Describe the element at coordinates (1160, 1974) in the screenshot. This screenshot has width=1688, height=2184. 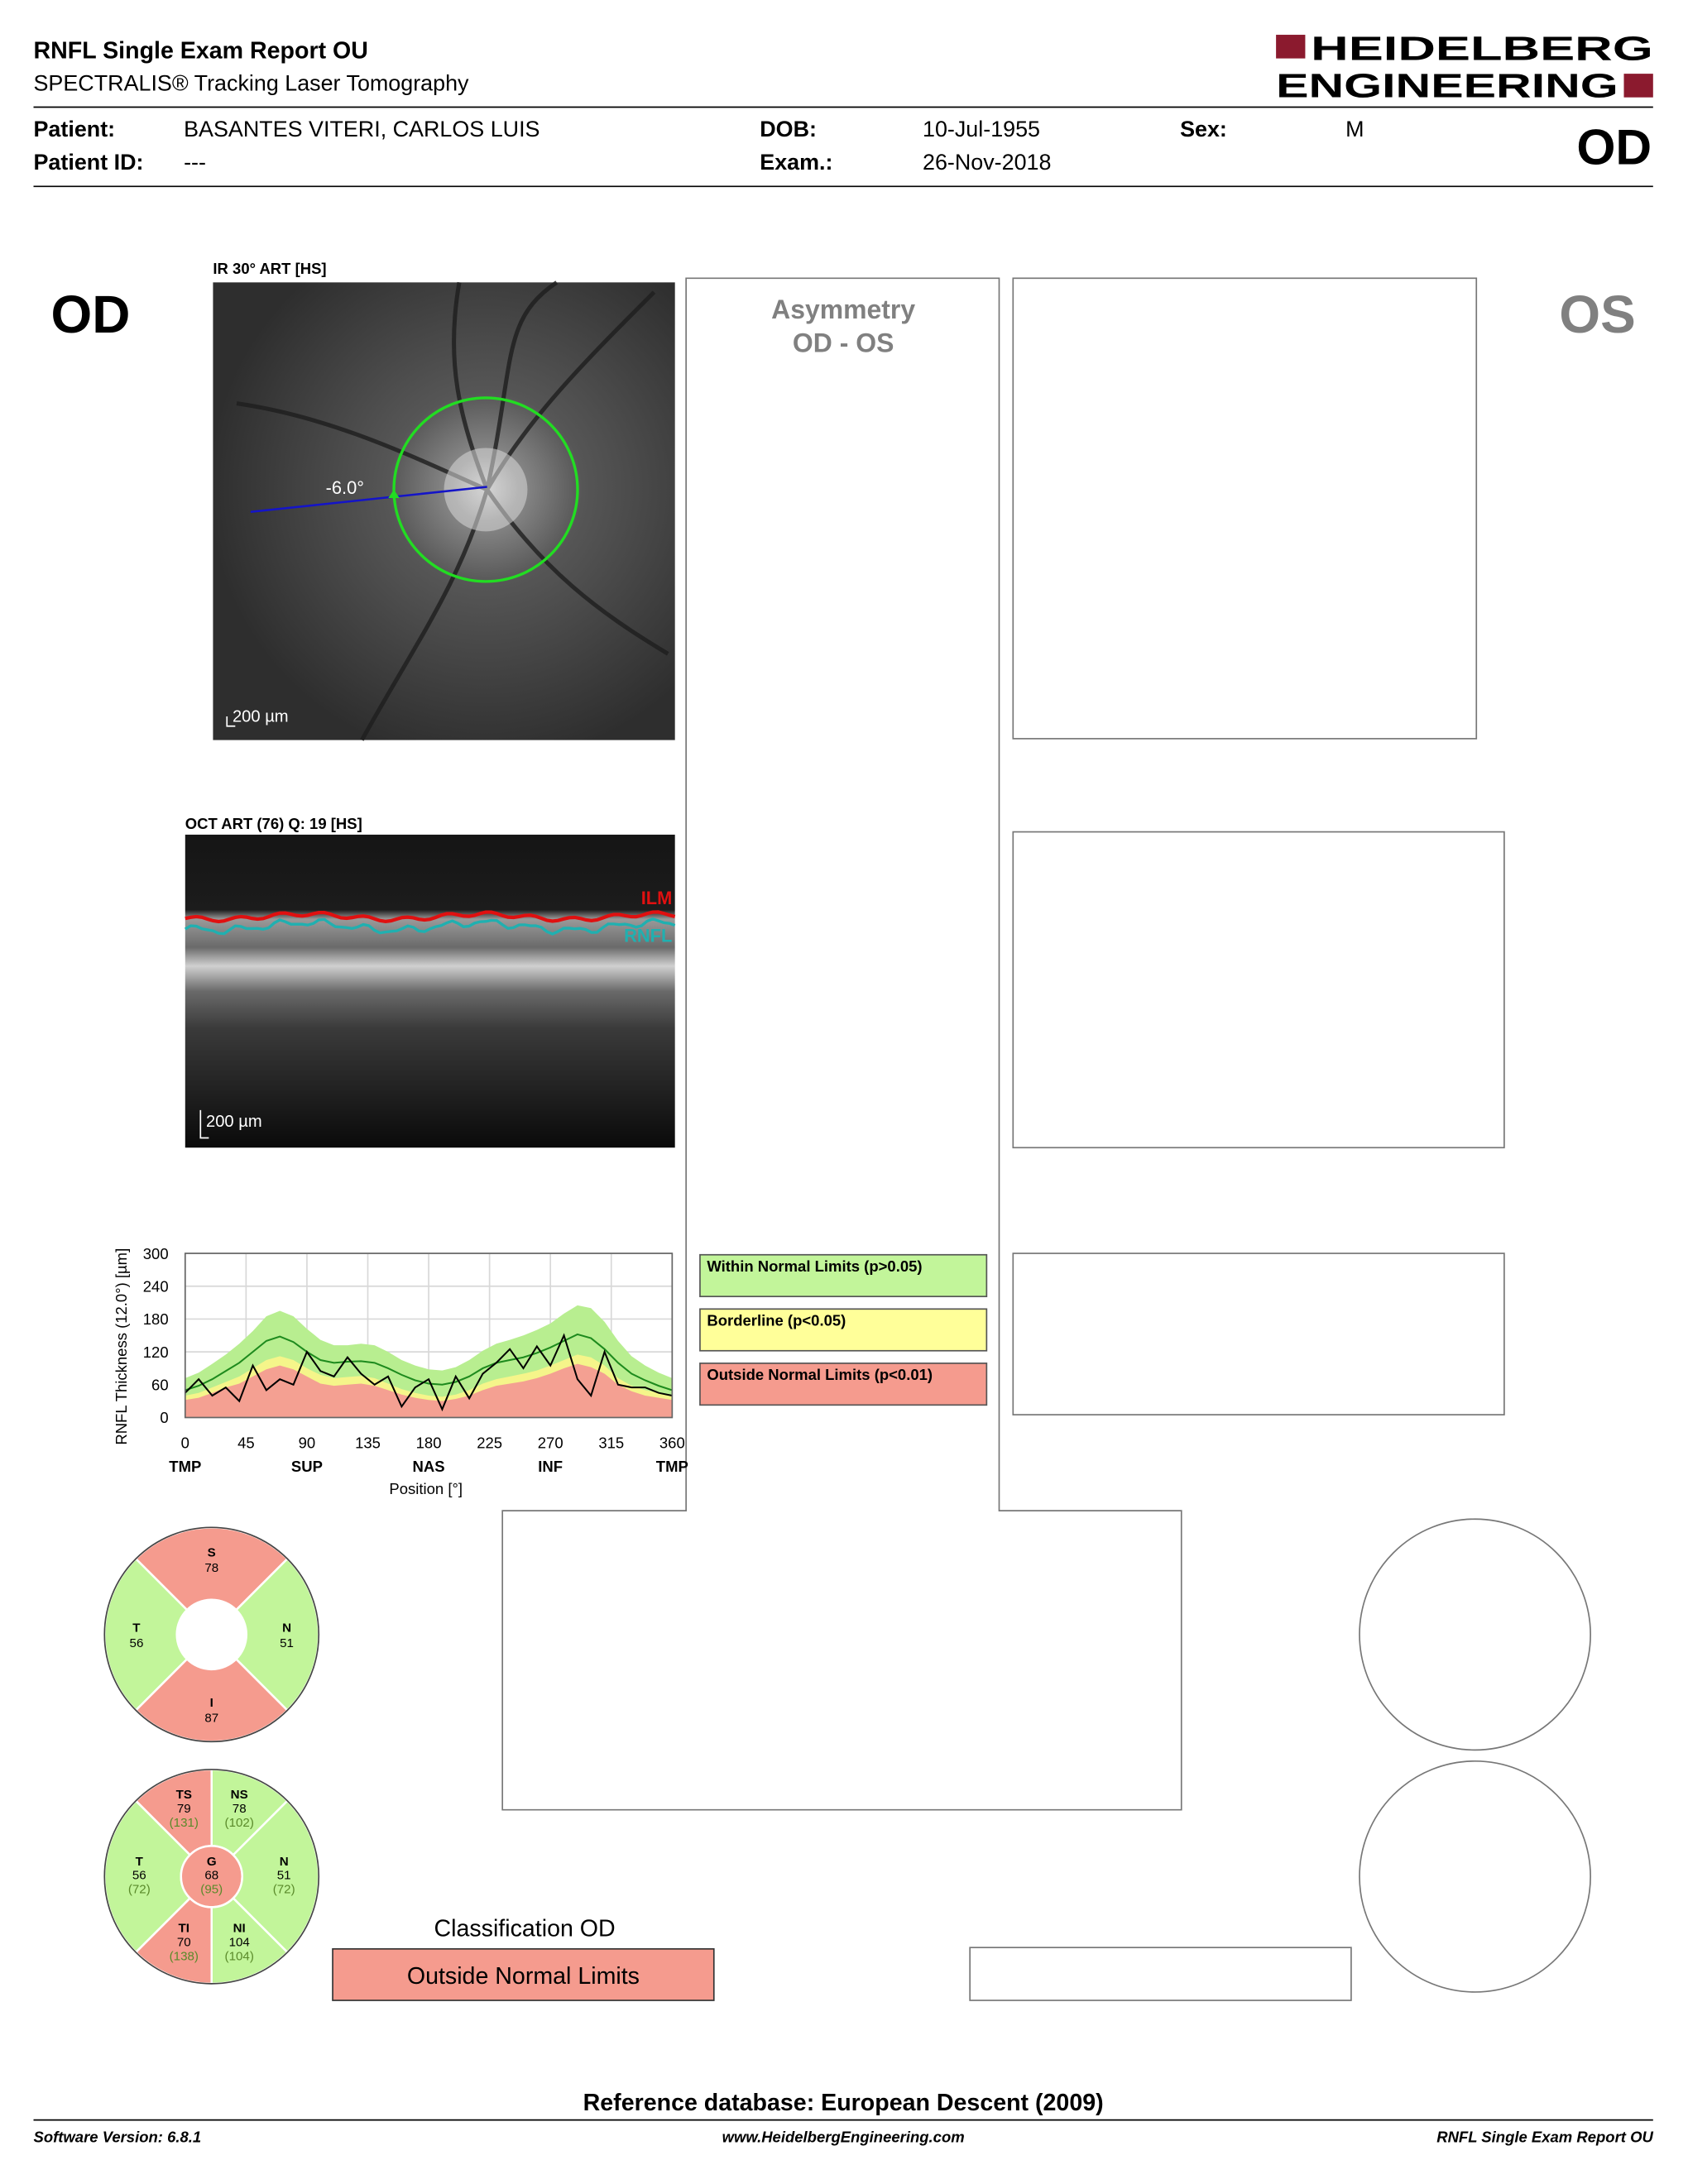
I see `os-classification-frame` at that location.